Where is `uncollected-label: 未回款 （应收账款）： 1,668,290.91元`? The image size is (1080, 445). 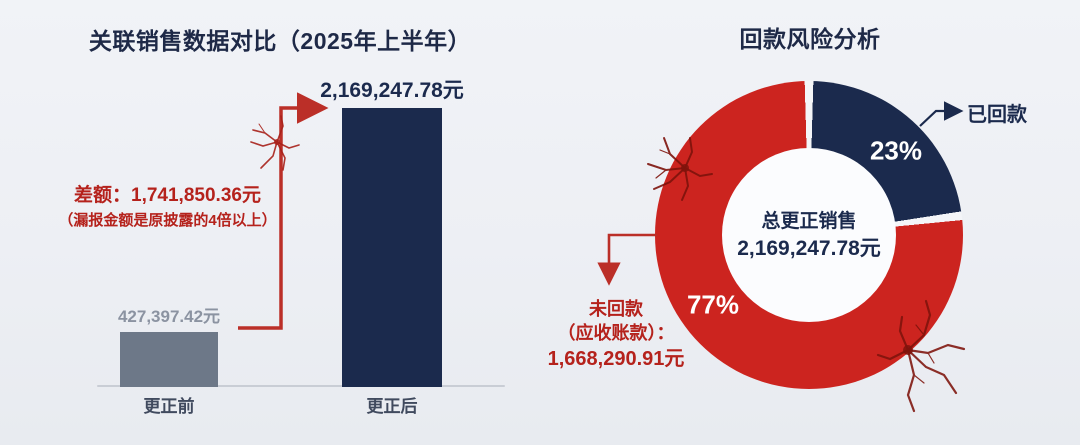
uncollected-label: 未回款 （应收账款）： 1,668,290.91元 is located at coordinates (616, 335).